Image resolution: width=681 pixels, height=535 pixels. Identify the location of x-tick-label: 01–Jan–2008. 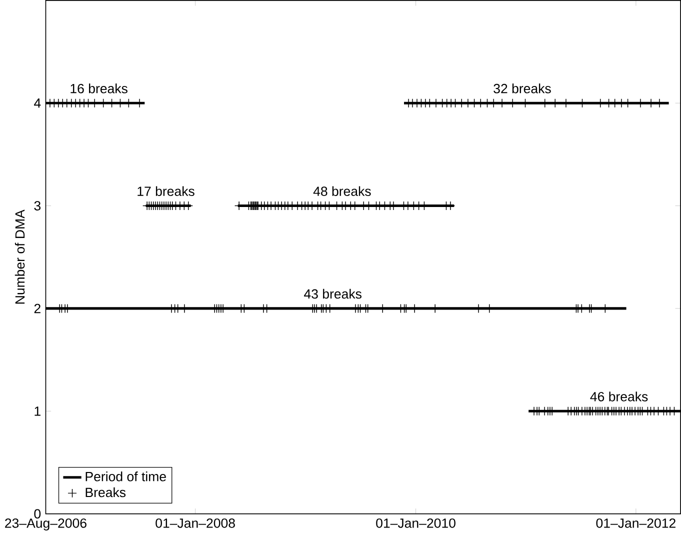
(195, 523).